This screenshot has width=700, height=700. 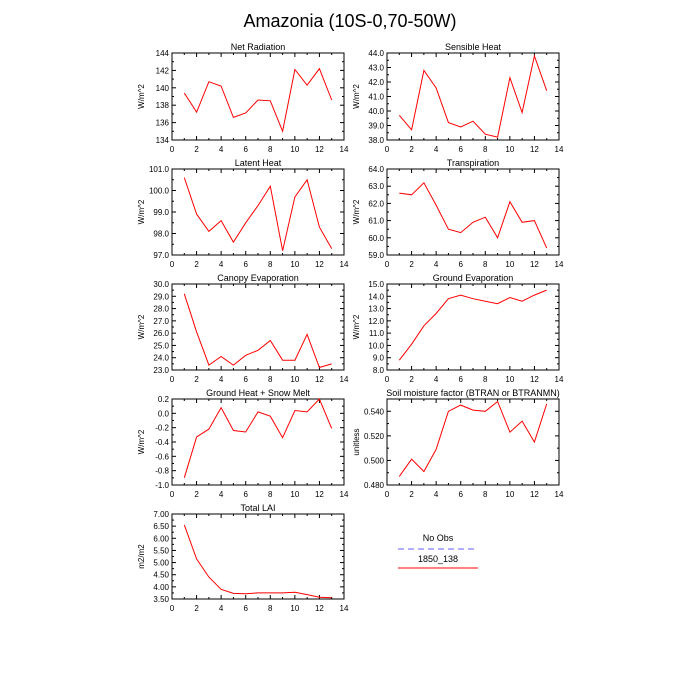 I want to click on latent-heat-xtick-label: 2, so click(x=196, y=264).